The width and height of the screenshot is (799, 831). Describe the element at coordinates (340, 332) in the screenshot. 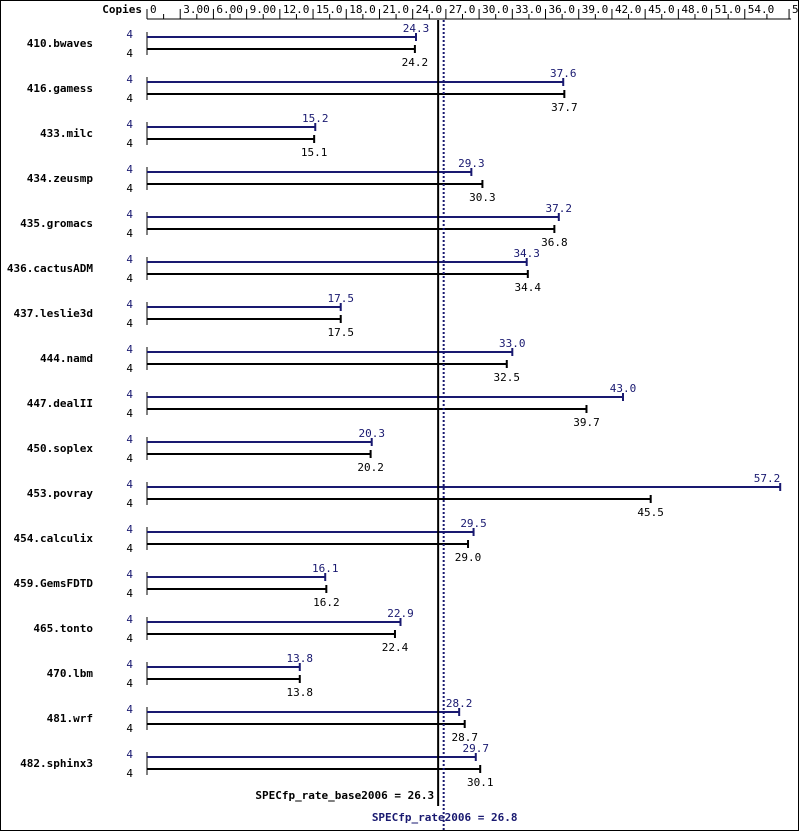

I see `base-value-label: 17.5` at that location.